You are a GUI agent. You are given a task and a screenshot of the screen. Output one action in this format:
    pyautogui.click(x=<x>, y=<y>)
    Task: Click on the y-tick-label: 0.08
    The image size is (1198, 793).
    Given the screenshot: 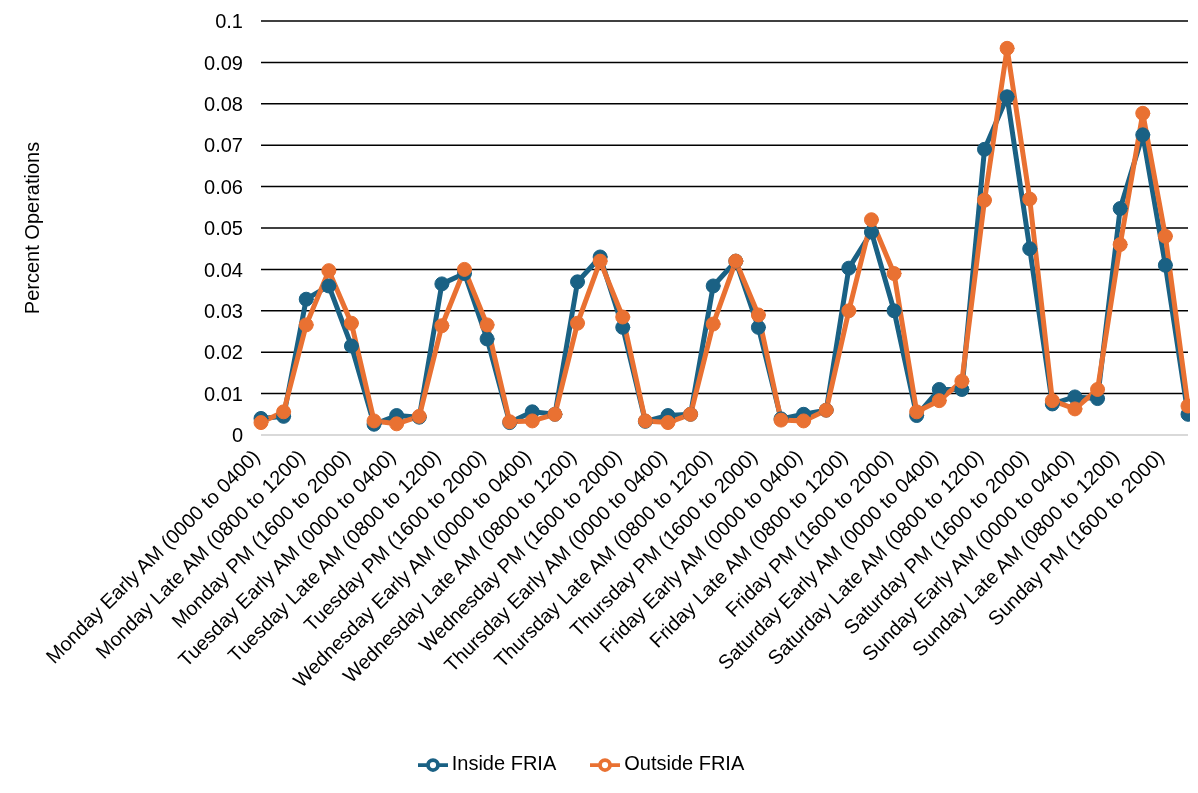 What is the action you would take?
    pyautogui.click(x=223, y=103)
    